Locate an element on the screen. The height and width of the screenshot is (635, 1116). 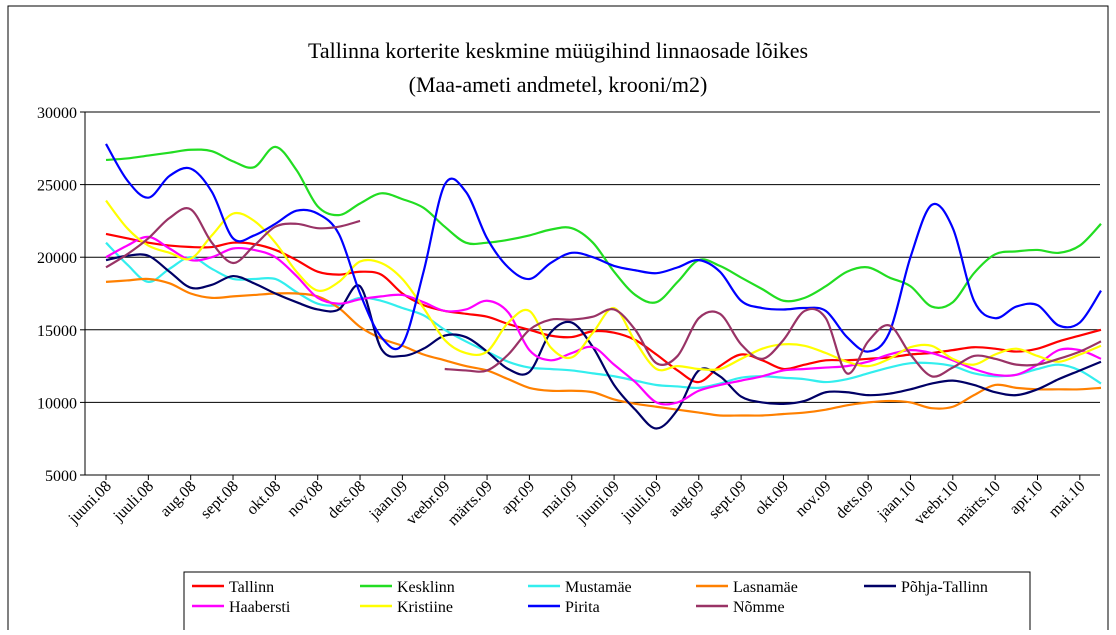
legend-label: Kristiine is located at coordinates (425, 607).